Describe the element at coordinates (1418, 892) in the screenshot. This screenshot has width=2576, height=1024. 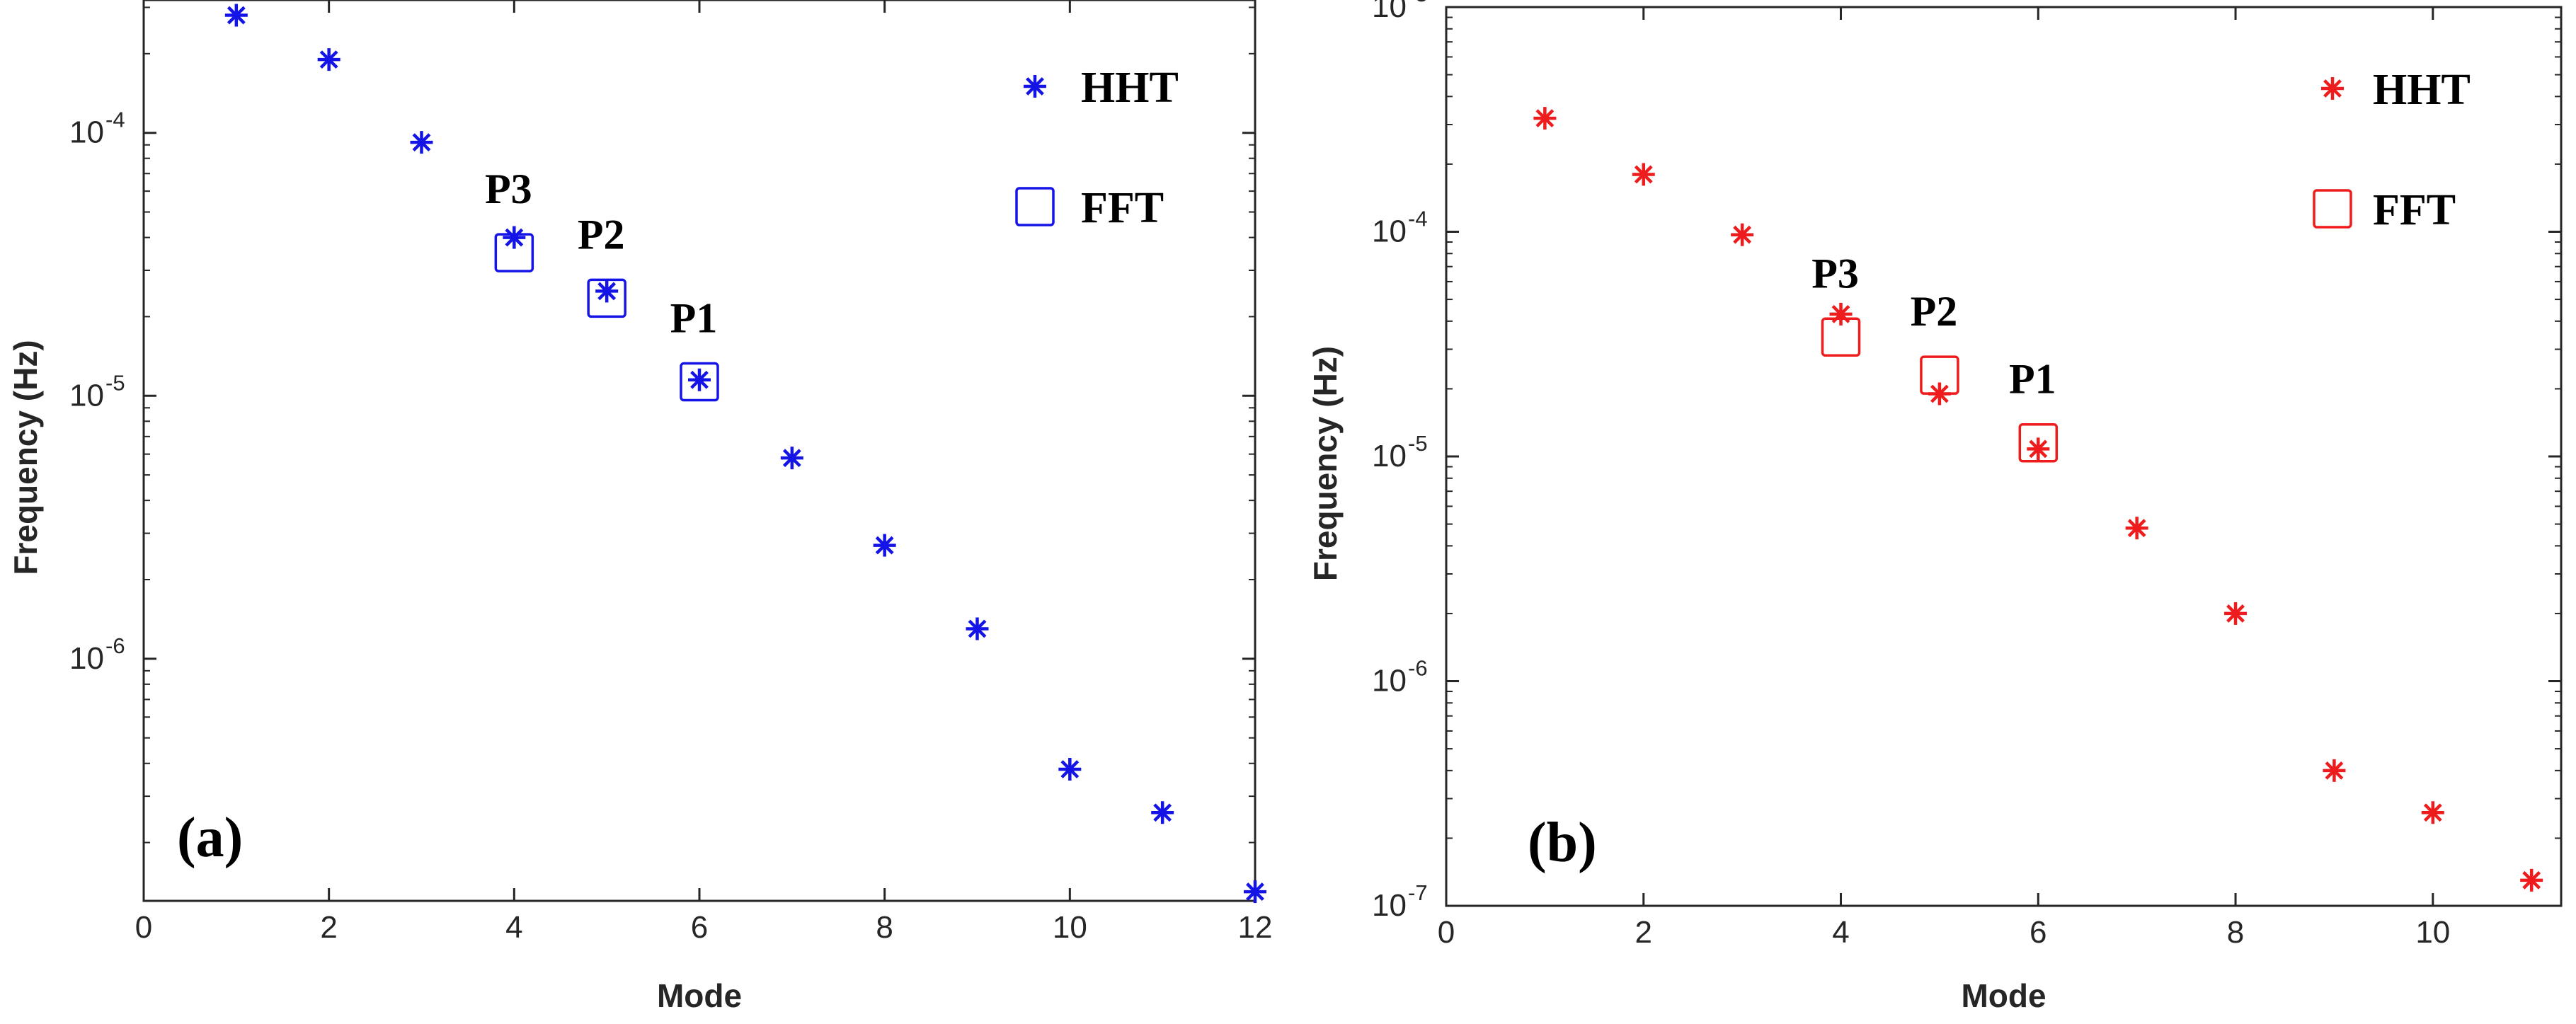
I see `y-tick-exponent: -7` at that location.